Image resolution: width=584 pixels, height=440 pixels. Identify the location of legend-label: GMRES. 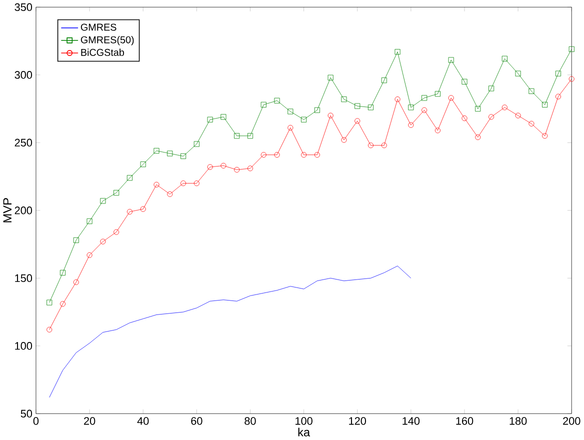
(98, 27).